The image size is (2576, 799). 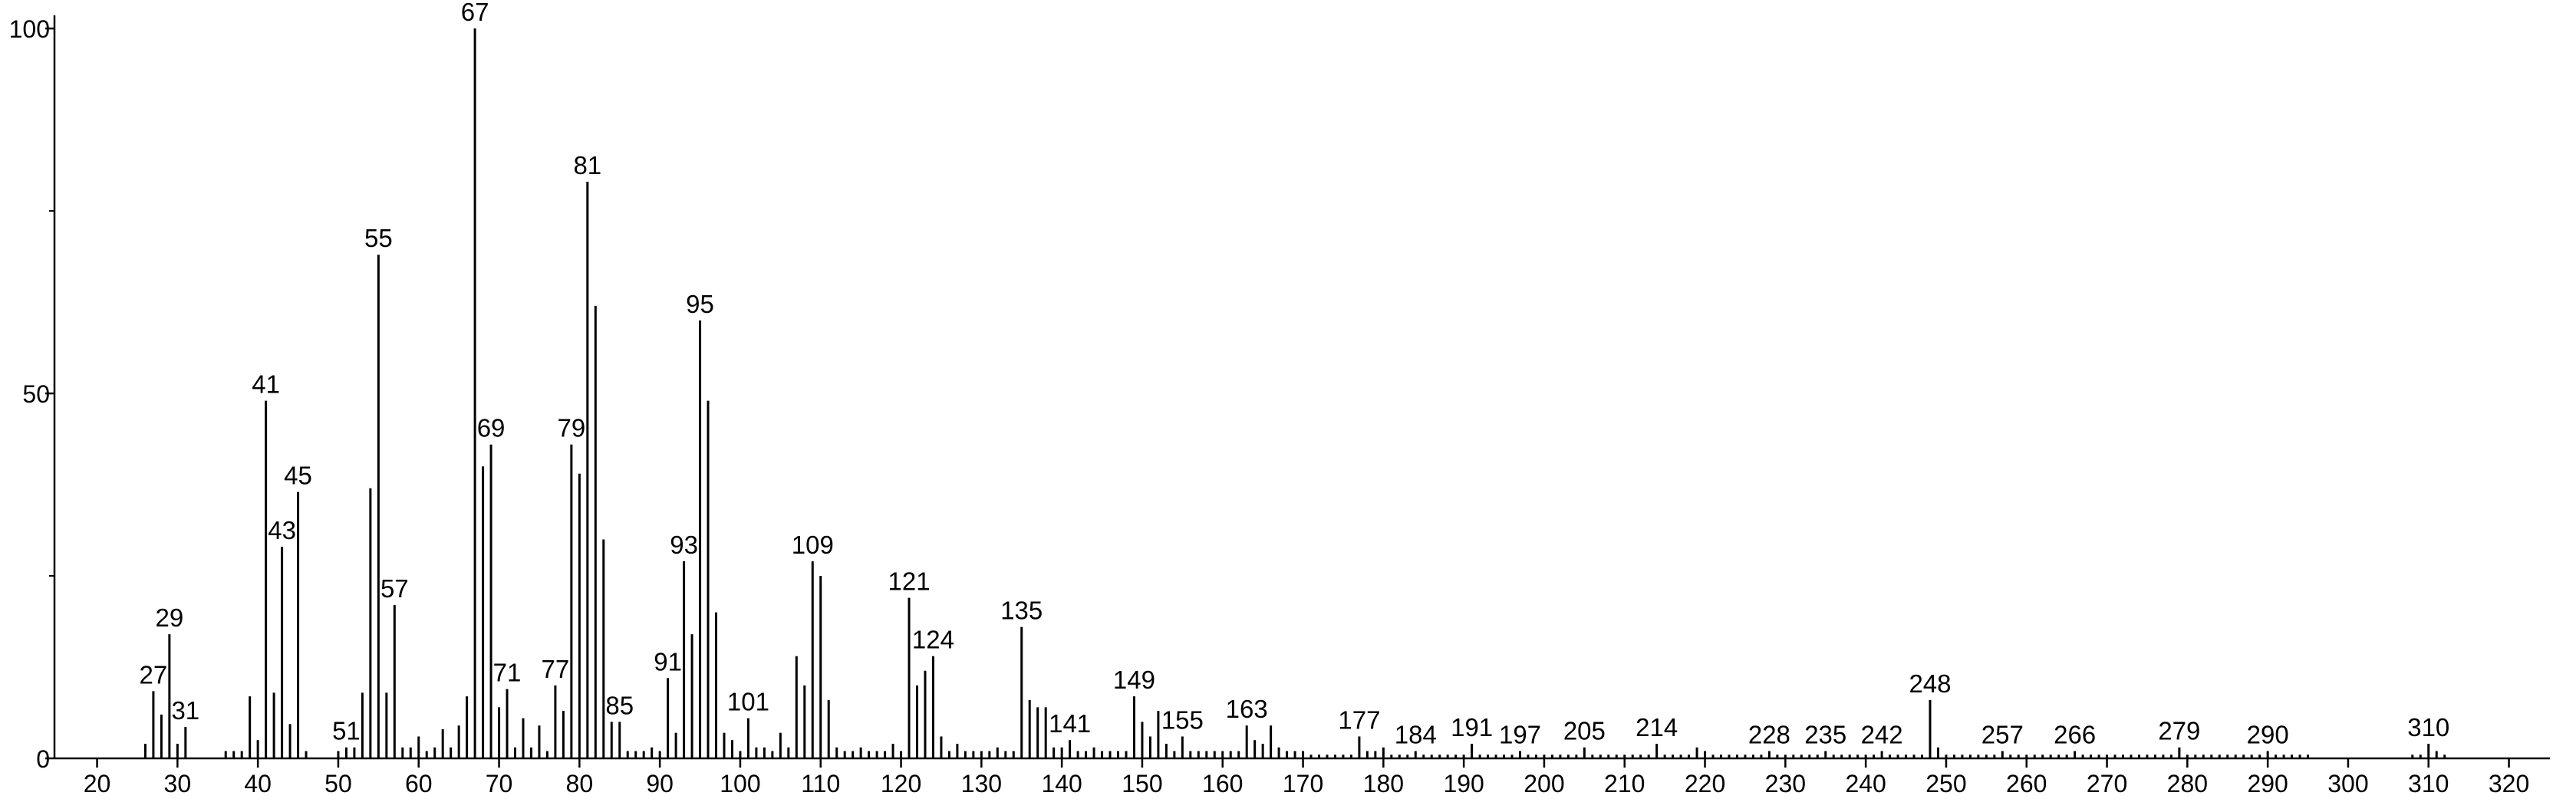 I want to click on y-tick-label: 50, so click(x=36, y=394).